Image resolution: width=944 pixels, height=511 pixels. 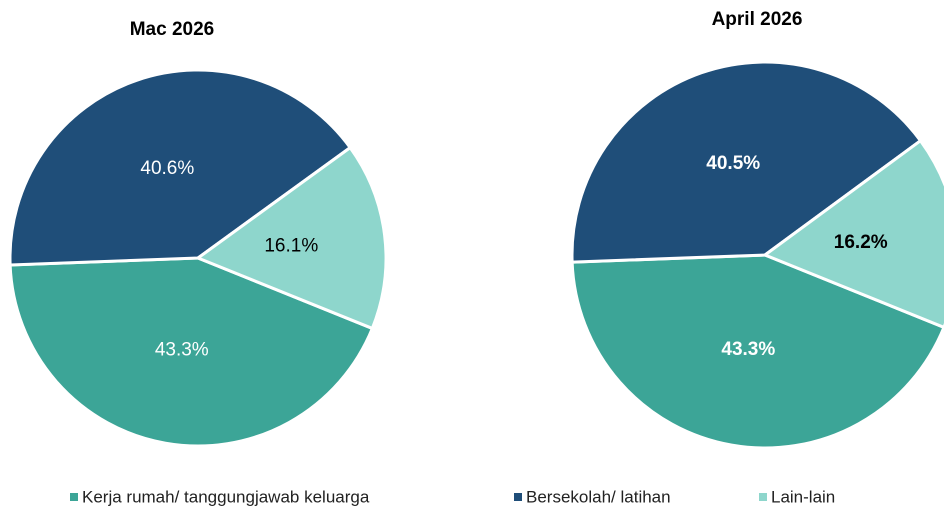 What do you see at coordinates (226, 496) in the screenshot?
I see `legend-label: Kerja rumah/ tanggungjawab keluarga` at bounding box center [226, 496].